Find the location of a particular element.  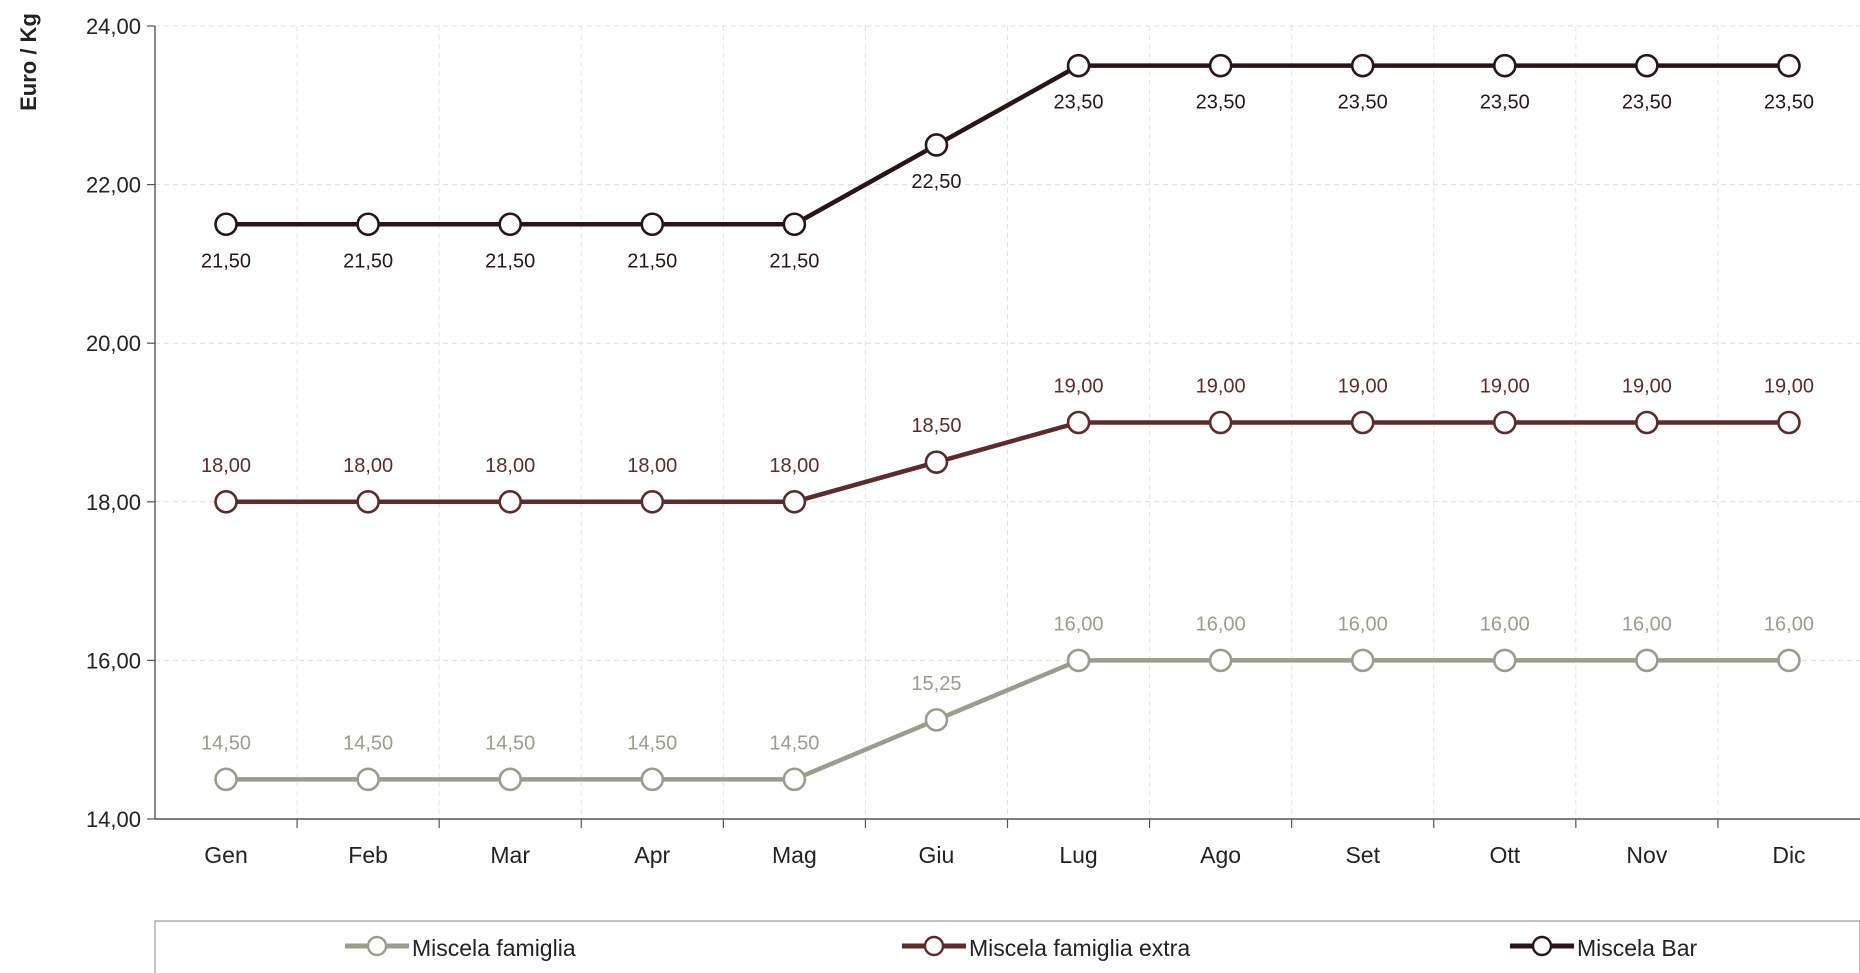

x-tick-label: Mar is located at coordinates (510, 855).